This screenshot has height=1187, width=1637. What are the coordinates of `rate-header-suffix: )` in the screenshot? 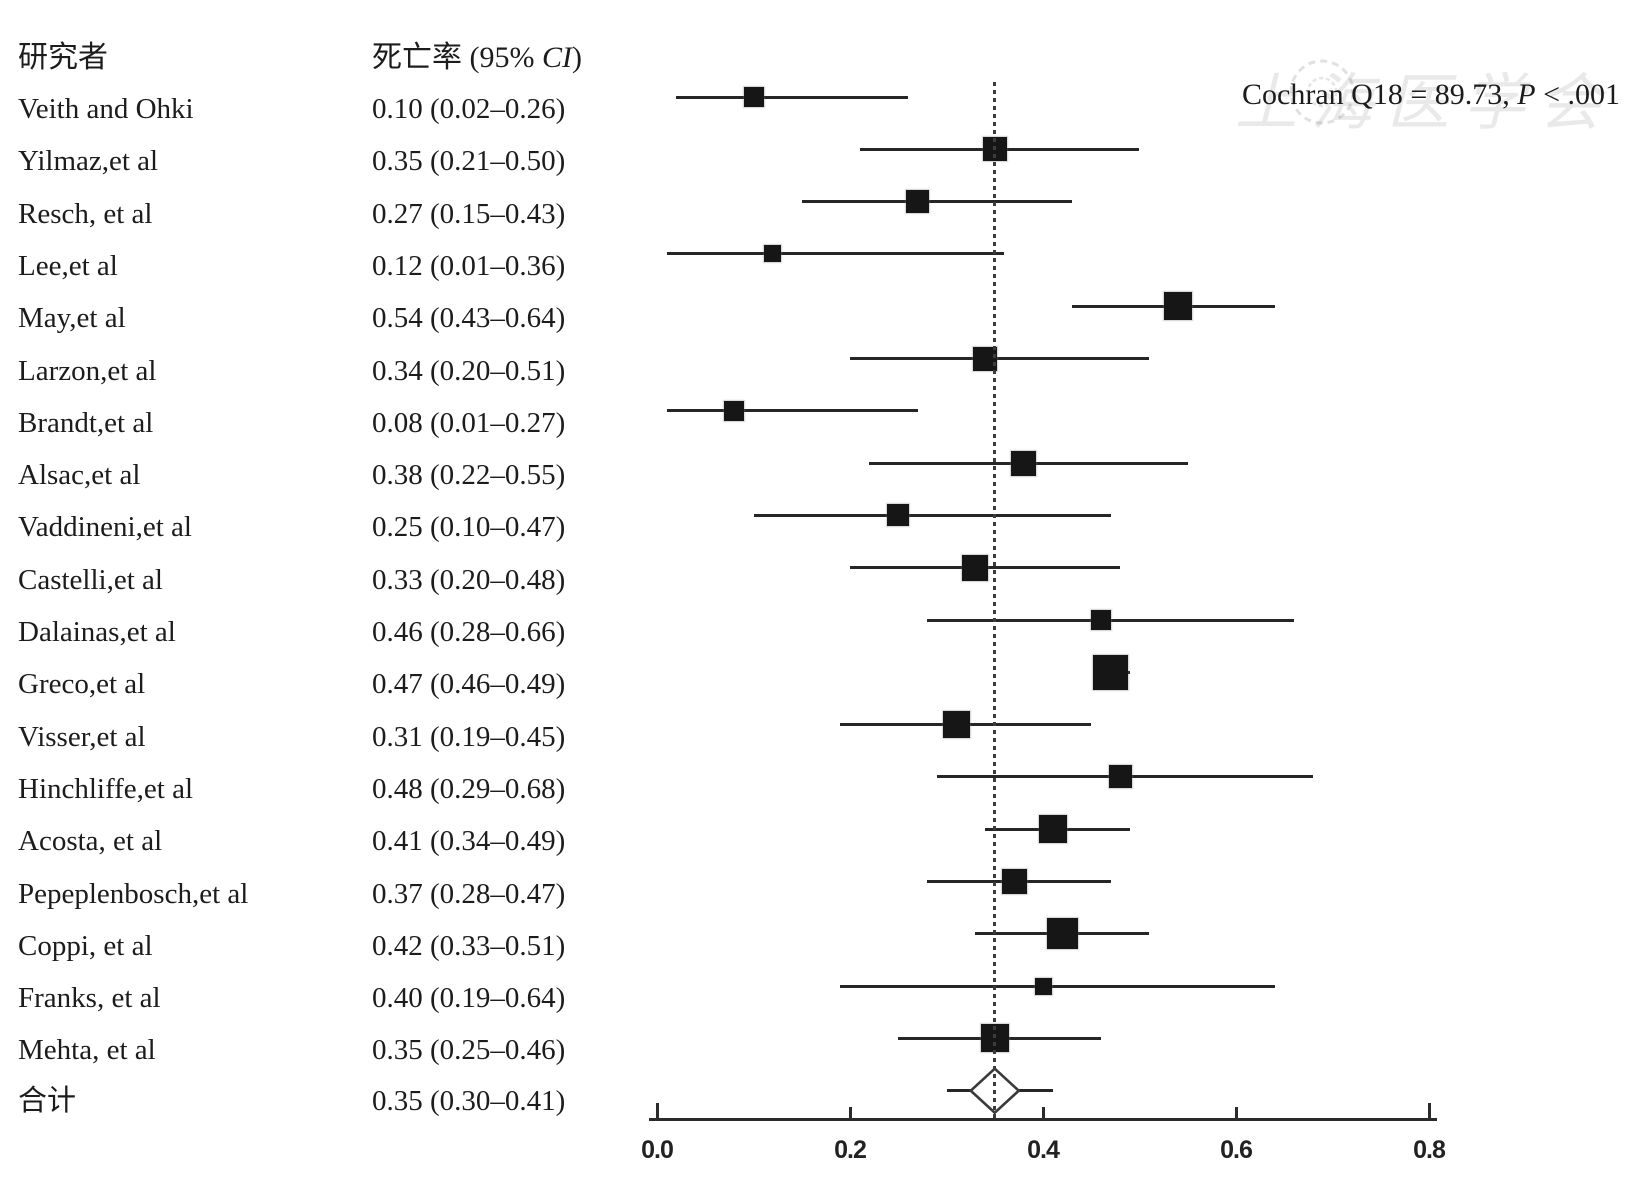 It's located at (576, 57).